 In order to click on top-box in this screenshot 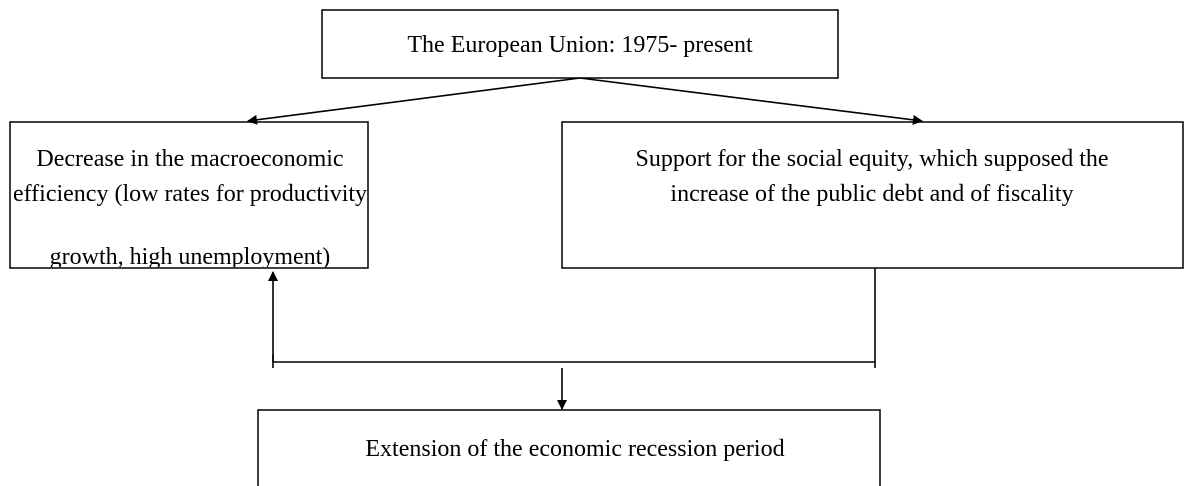, I will do `click(580, 44)`.